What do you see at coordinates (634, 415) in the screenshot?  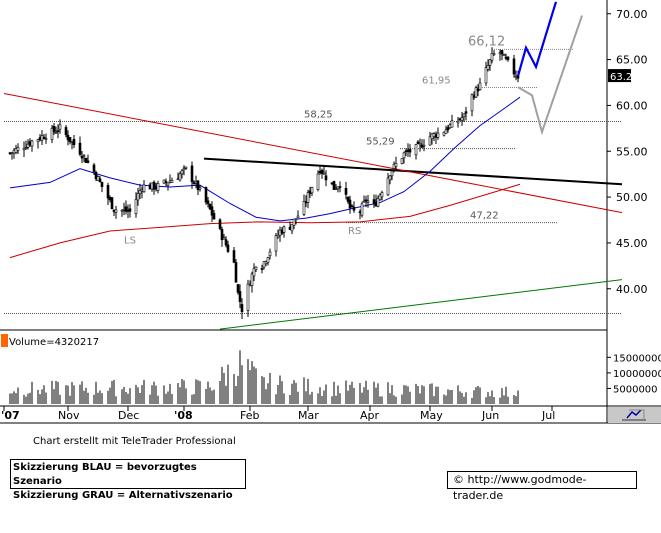 I see `chart-tool-icon` at bounding box center [634, 415].